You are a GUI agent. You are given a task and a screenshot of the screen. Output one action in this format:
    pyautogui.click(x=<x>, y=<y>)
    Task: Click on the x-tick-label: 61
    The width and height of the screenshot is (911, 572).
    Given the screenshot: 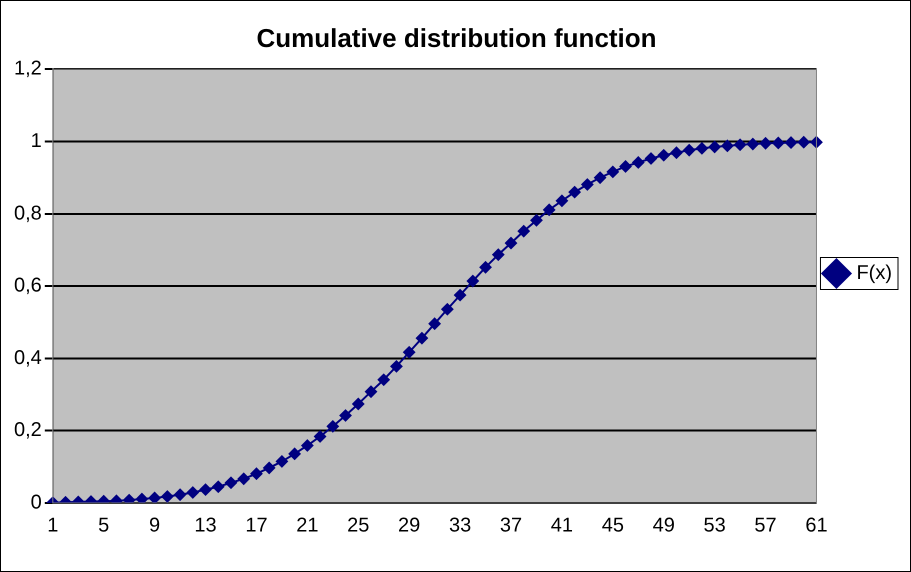 What is the action you would take?
    pyautogui.click(x=816, y=525)
    